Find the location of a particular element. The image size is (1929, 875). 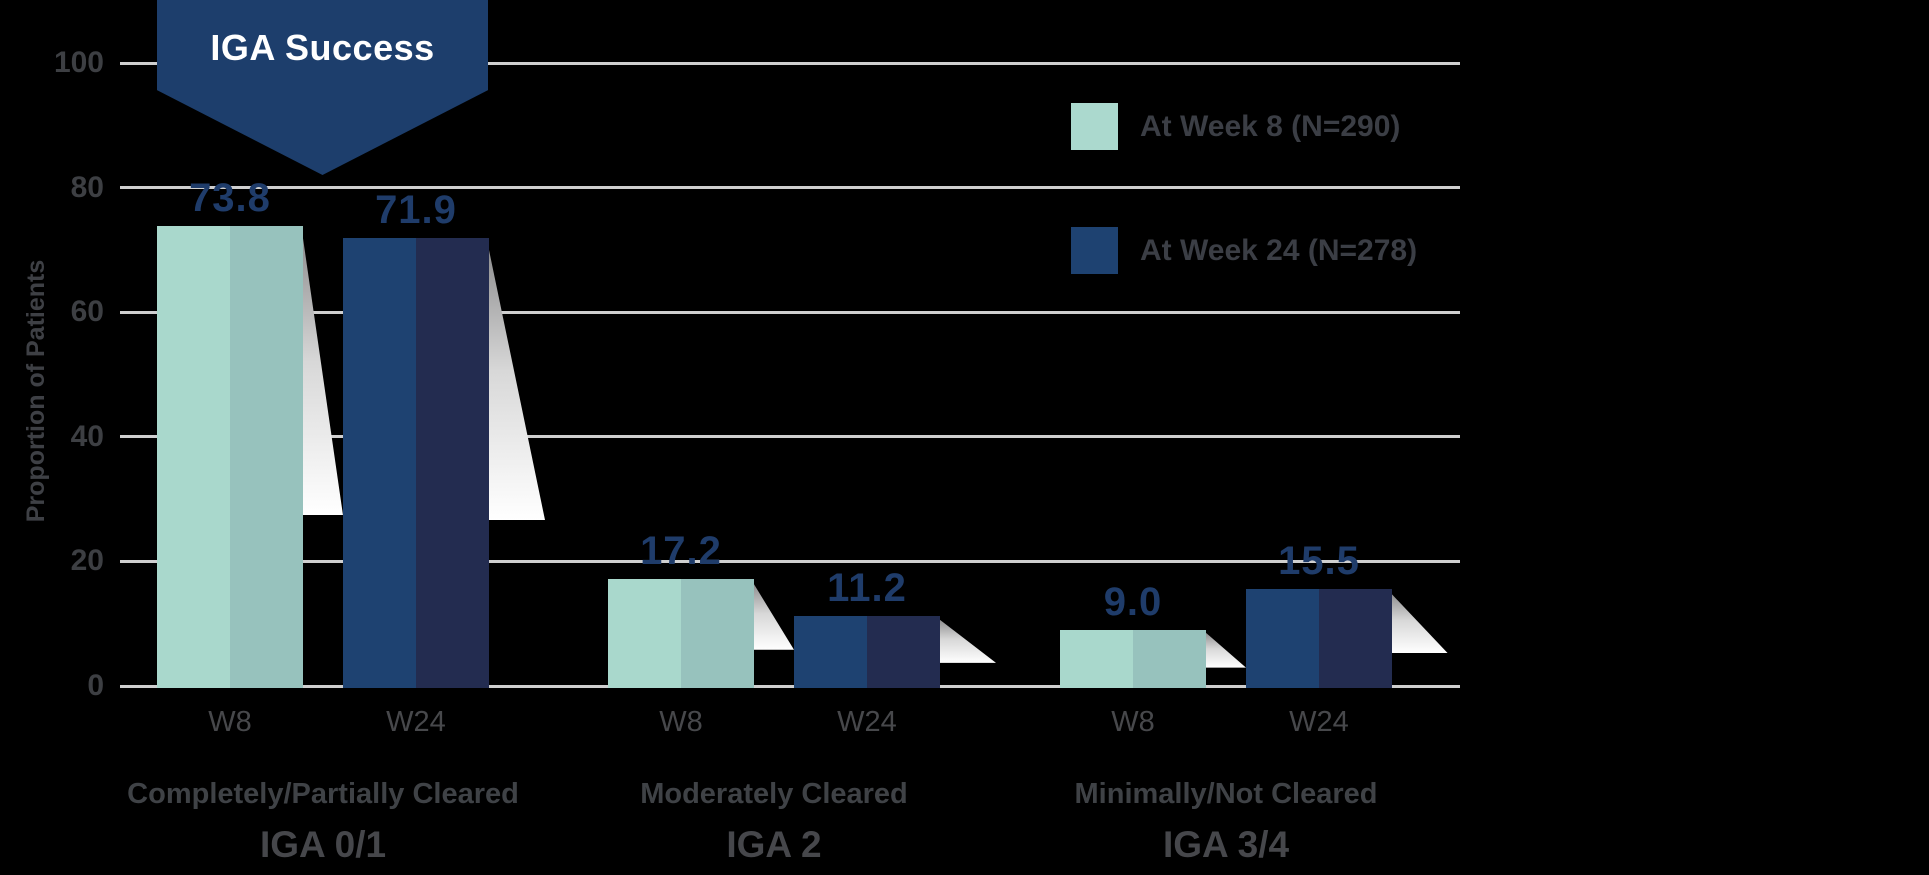

bar-value-label-g0-s0: 73.8 is located at coordinates (230, 198).